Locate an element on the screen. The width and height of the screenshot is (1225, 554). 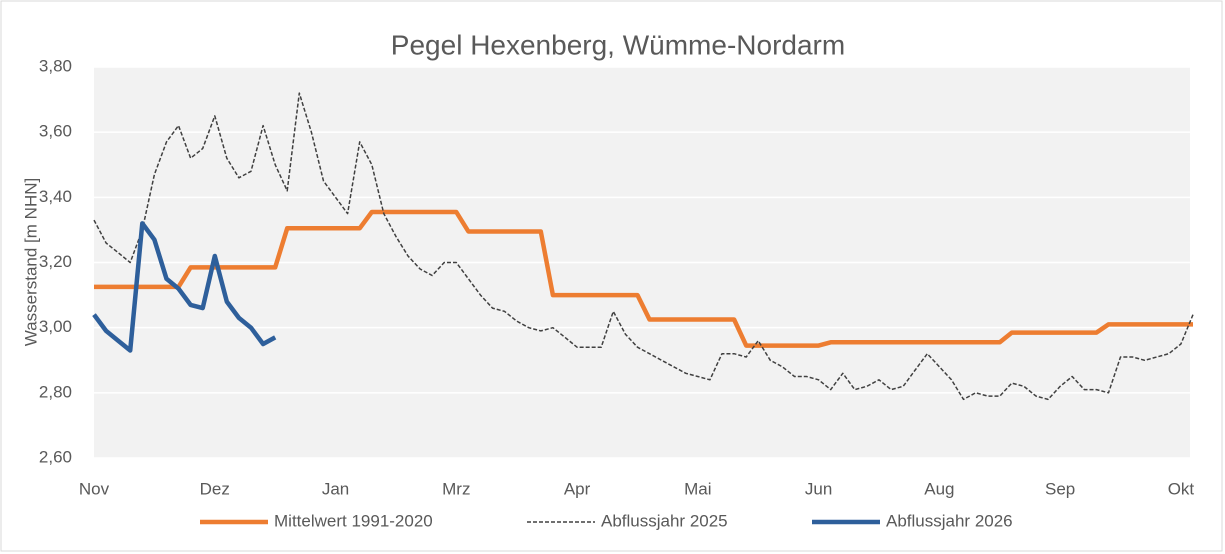
legend-label: Mittelwert 1991-2020 is located at coordinates (353, 520).